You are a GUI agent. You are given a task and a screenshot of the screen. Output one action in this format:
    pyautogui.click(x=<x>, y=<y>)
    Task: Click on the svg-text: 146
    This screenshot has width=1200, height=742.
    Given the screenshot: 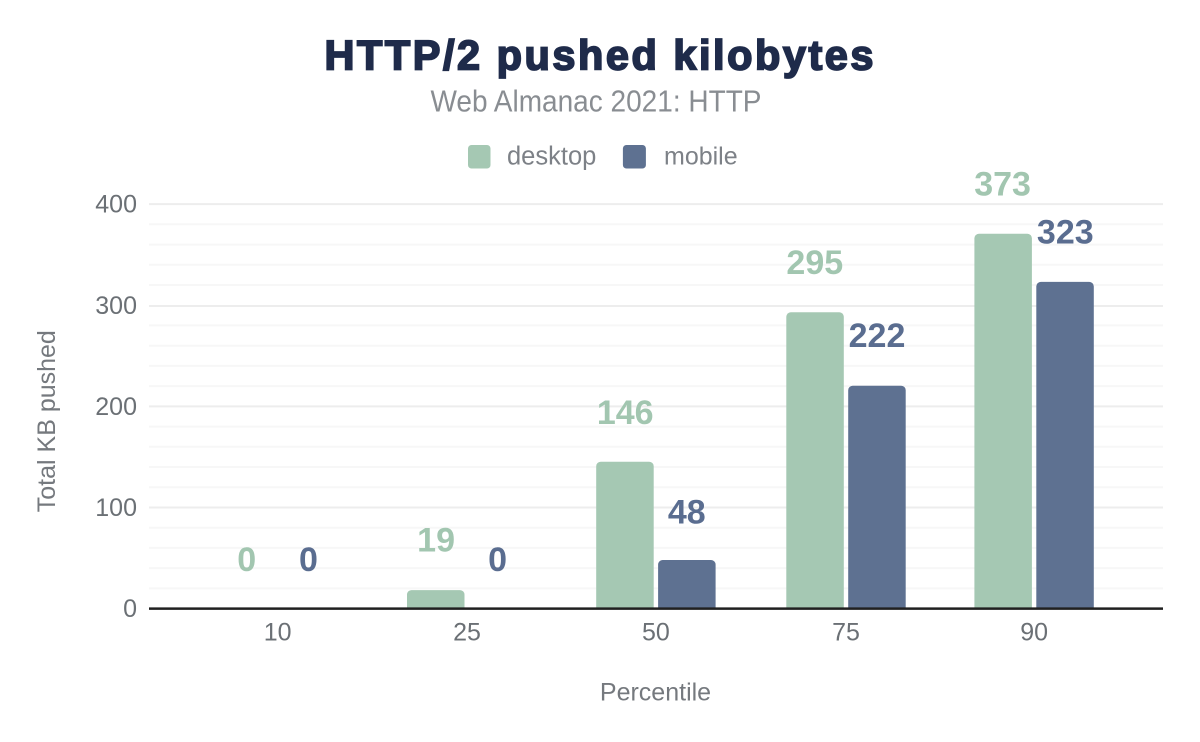 What is the action you would take?
    pyautogui.click(x=625, y=413)
    